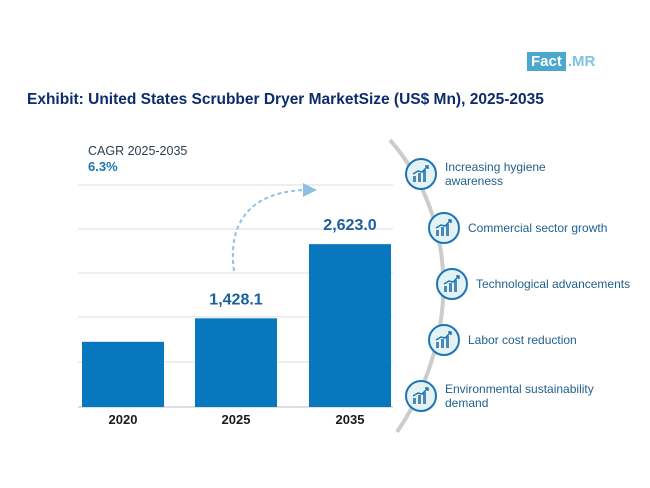 This screenshot has width=650, height=488. What do you see at coordinates (519, 396) in the screenshot?
I see `driver-label: Environmental sustainability demand` at bounding box center [519, 396].